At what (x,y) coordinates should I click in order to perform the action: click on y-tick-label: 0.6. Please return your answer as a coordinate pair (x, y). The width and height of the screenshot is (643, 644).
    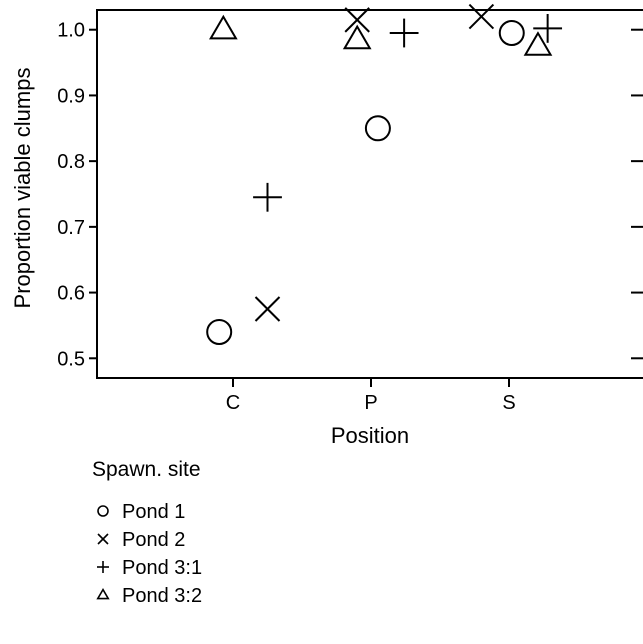
    Looking at the image, I should click on (71, 294).